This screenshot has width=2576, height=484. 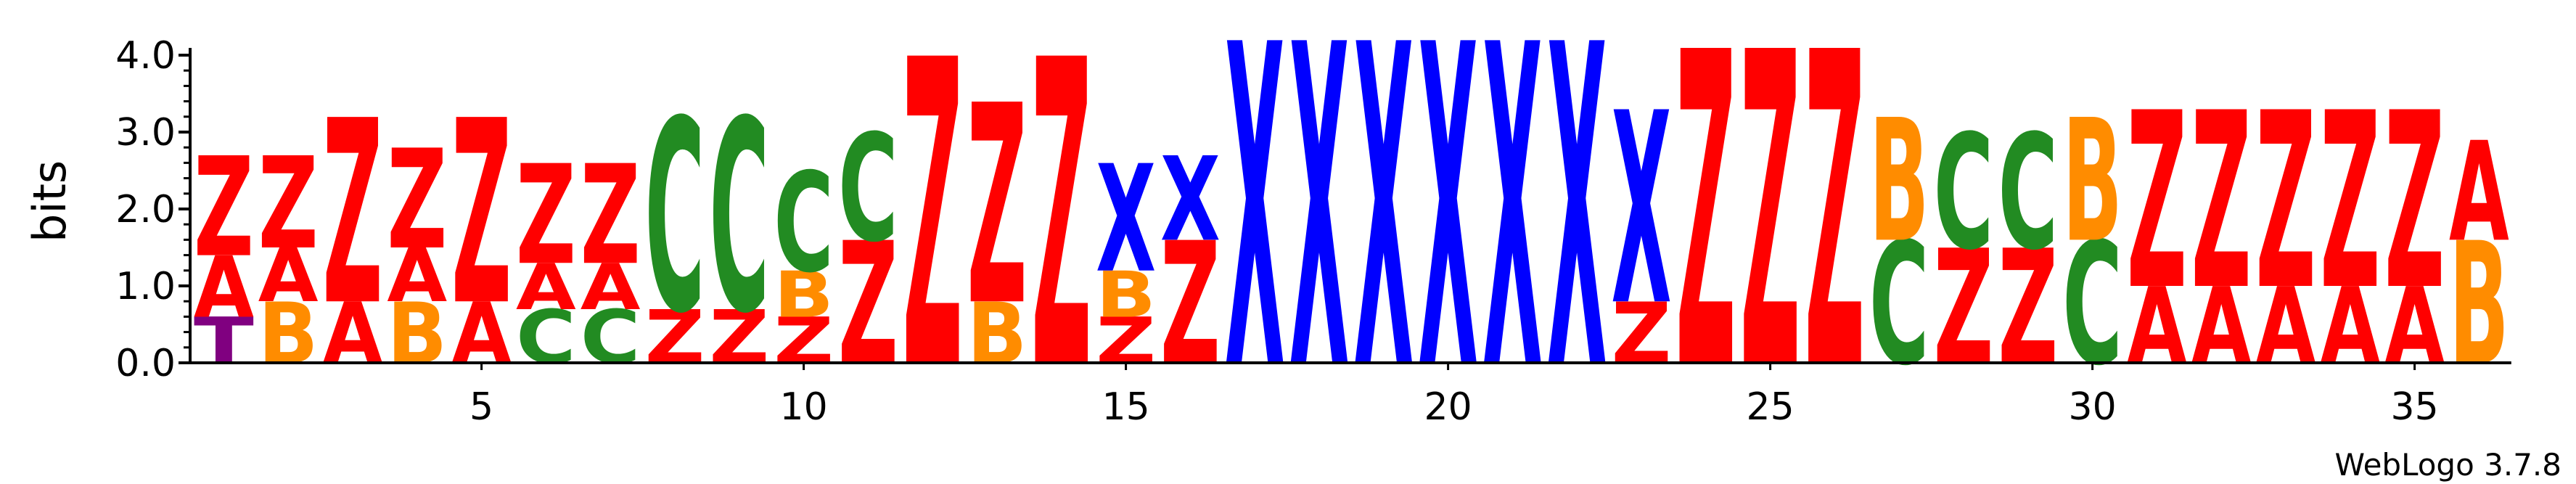 What do you see at coordinates (49, 201) in the screenshot?
I see `y-axis-label: bits` at bounding box center [49, 201].